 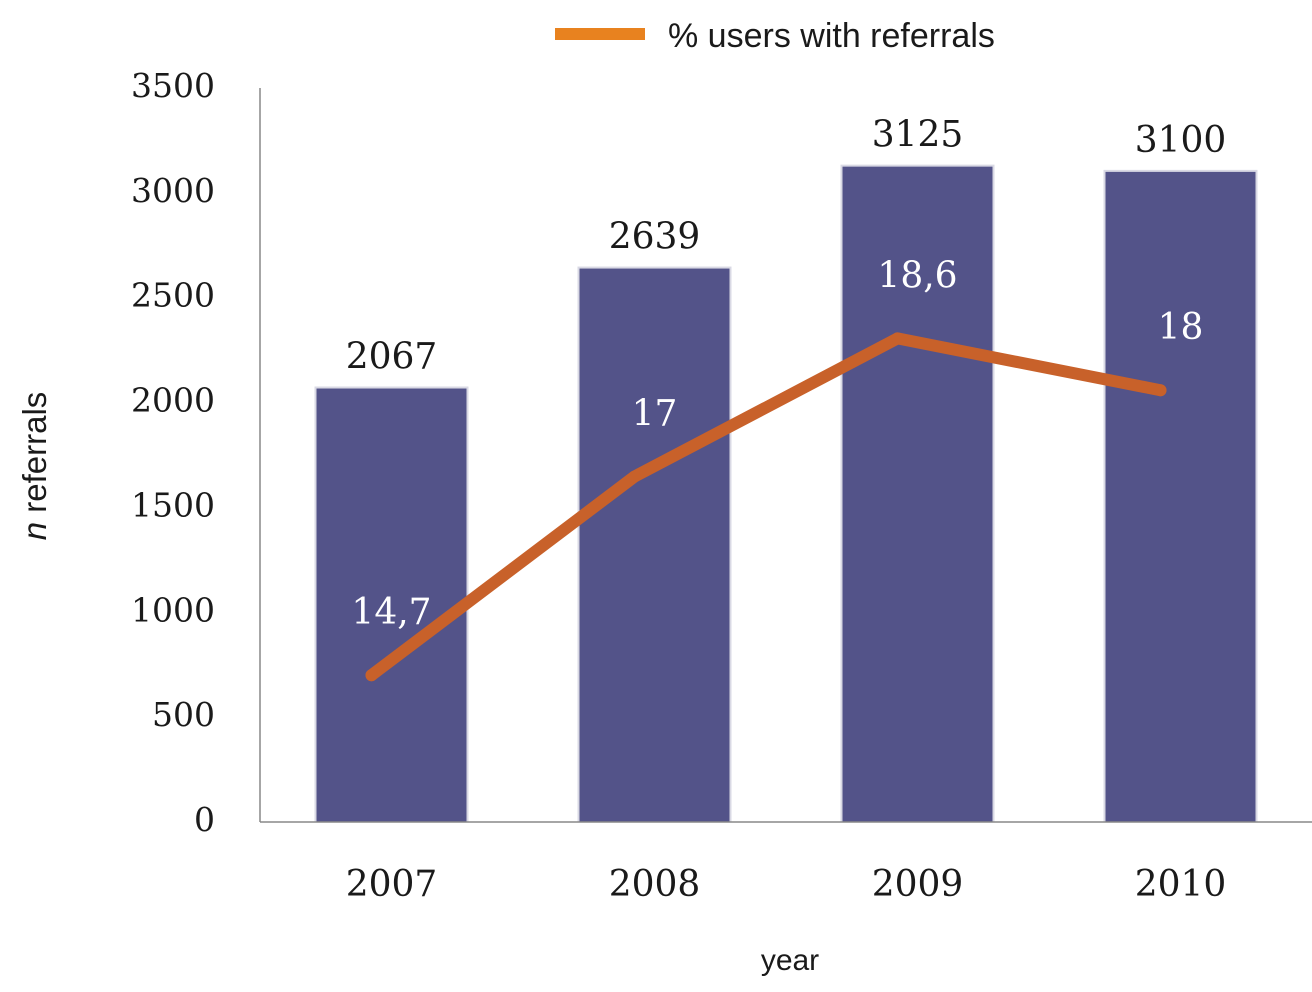 I want to click on y-axis-title-rest: referrals, so click(x=34, y=457).